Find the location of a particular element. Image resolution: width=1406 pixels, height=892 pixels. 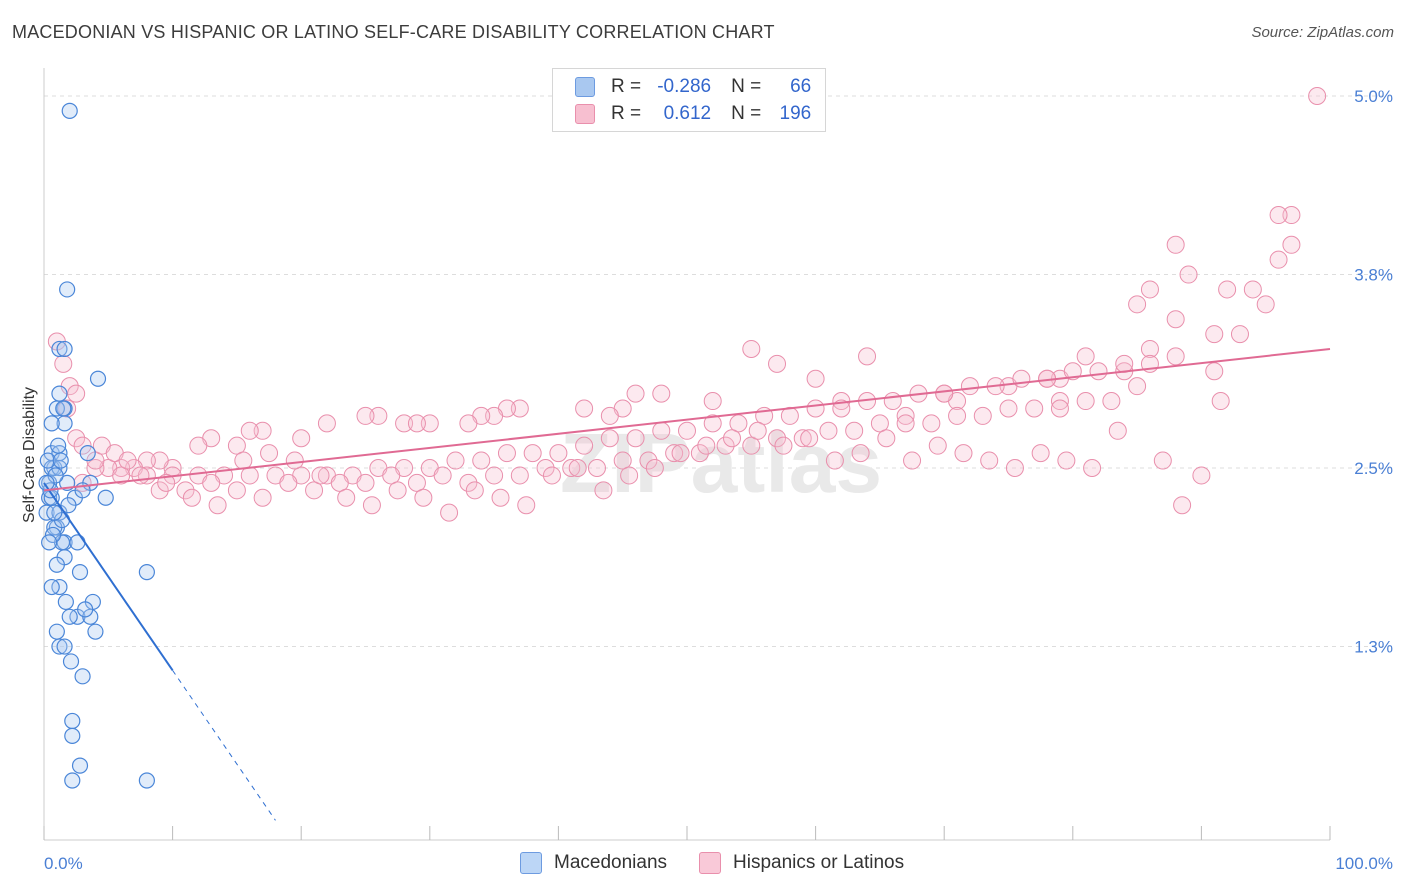

bottom-legend-swatch-macedonians is located at coordinates (531, 863).